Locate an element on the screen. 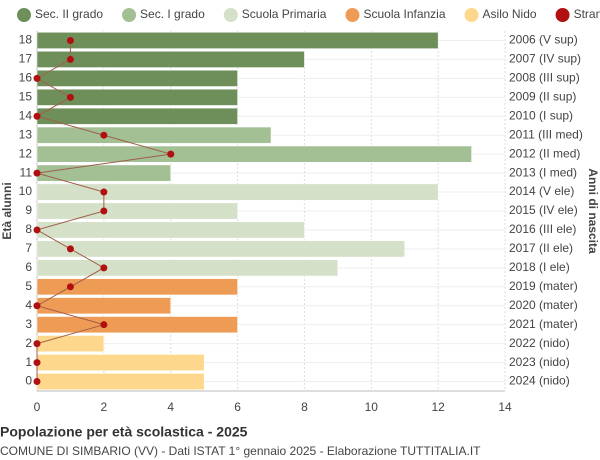  y-tick-label: 13 is located at coordinates (26, 134).